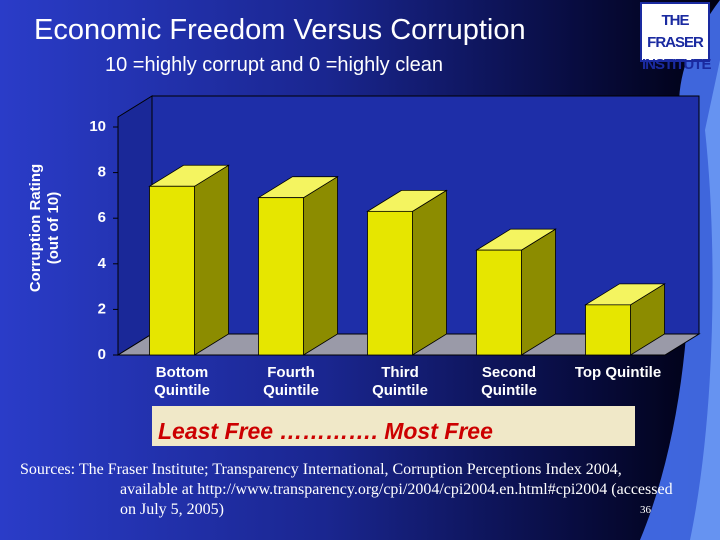  What do you see at coordinates (102, 217) in the screenshot?
I see `y-tick-label: 6` at bounding box center [102, 217].